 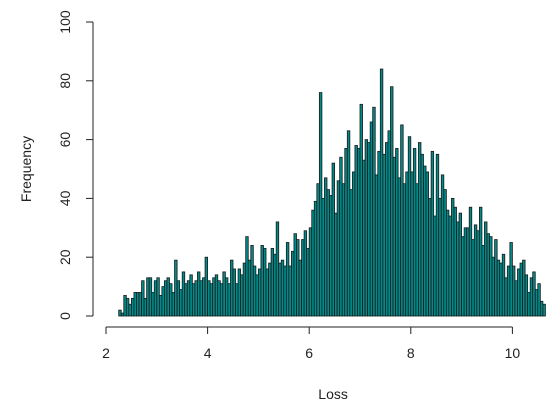 I want to click on x-axis-ticks: 2 4 6 8 10, so click(x=311, y=344).